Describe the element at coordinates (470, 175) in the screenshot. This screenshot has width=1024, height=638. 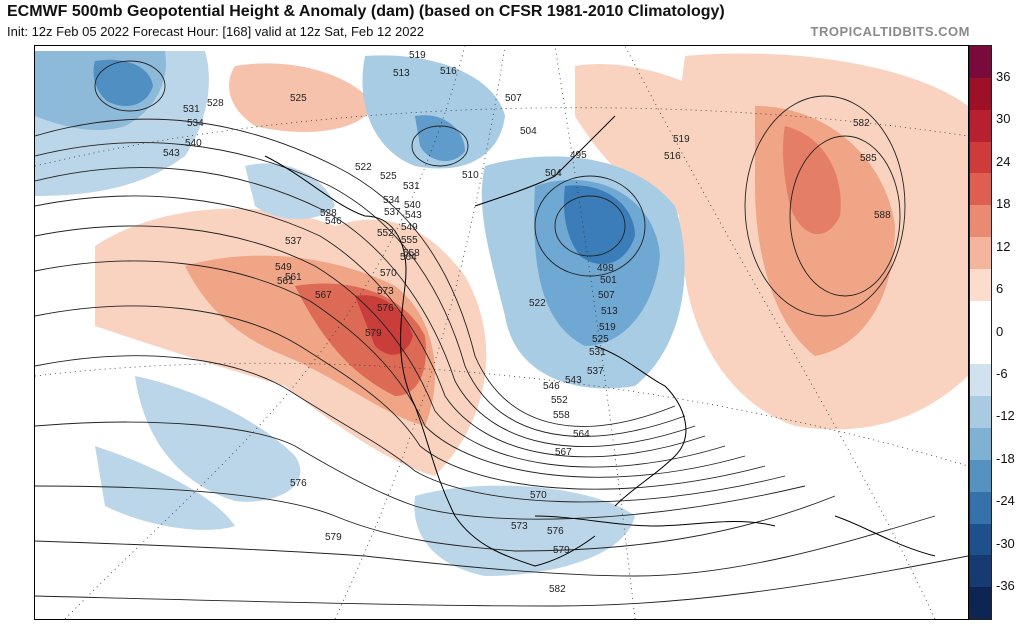
I see `contour-label: 510` at that location.